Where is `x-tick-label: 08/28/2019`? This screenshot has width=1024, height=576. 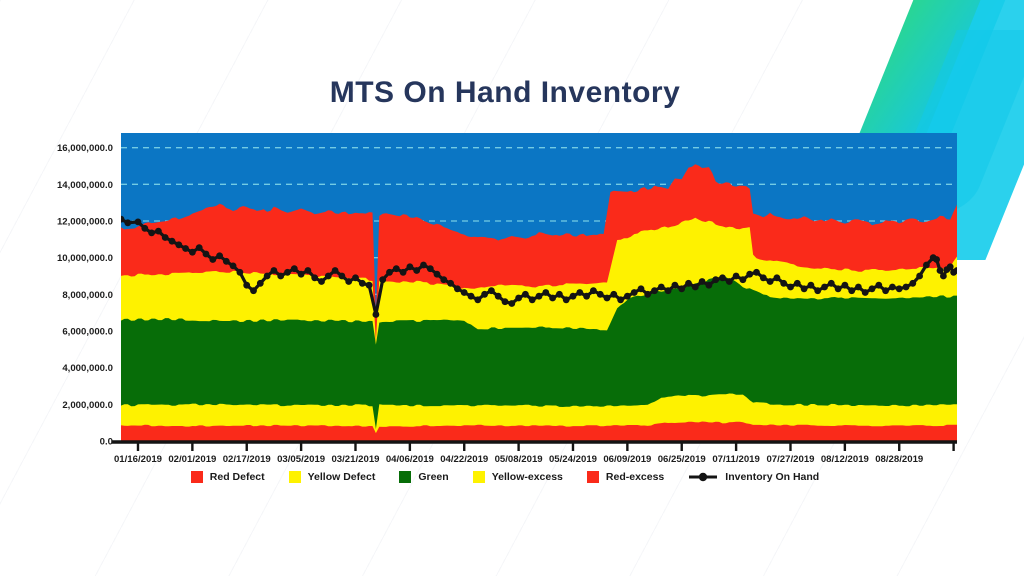 x-tick-label: 08/28/2019 is located at coordinates (899, 459).